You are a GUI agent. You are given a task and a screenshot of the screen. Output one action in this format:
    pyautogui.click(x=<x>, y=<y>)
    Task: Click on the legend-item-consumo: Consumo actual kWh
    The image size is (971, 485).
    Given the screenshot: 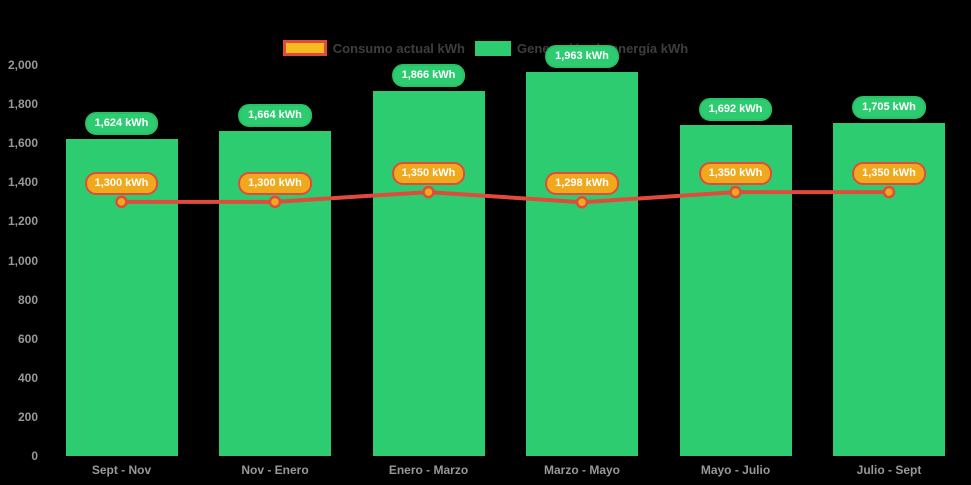 What is the action you would take?
    pyautogui.click(x=373, y=48)
    